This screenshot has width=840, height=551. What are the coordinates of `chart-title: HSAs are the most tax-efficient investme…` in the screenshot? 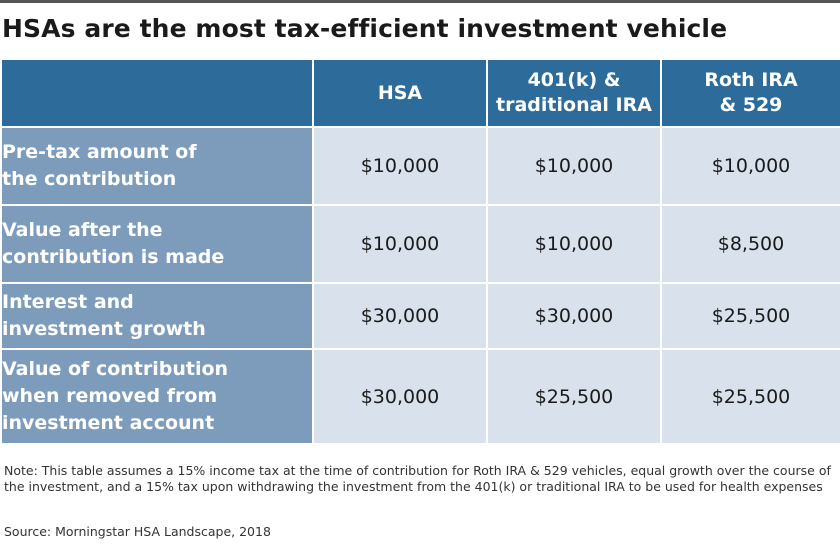 It's located at (365, 28).